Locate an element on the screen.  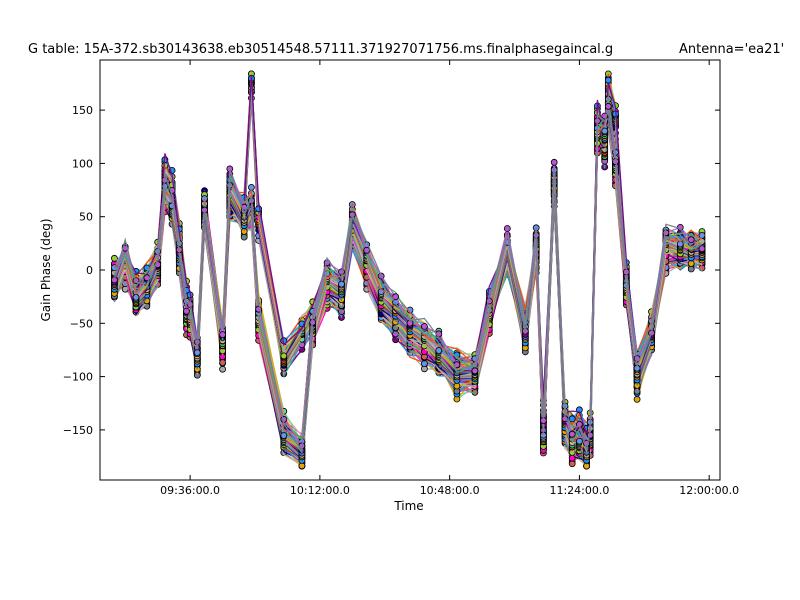
y-tick-label: −150 is located at coordinates (78, 430).